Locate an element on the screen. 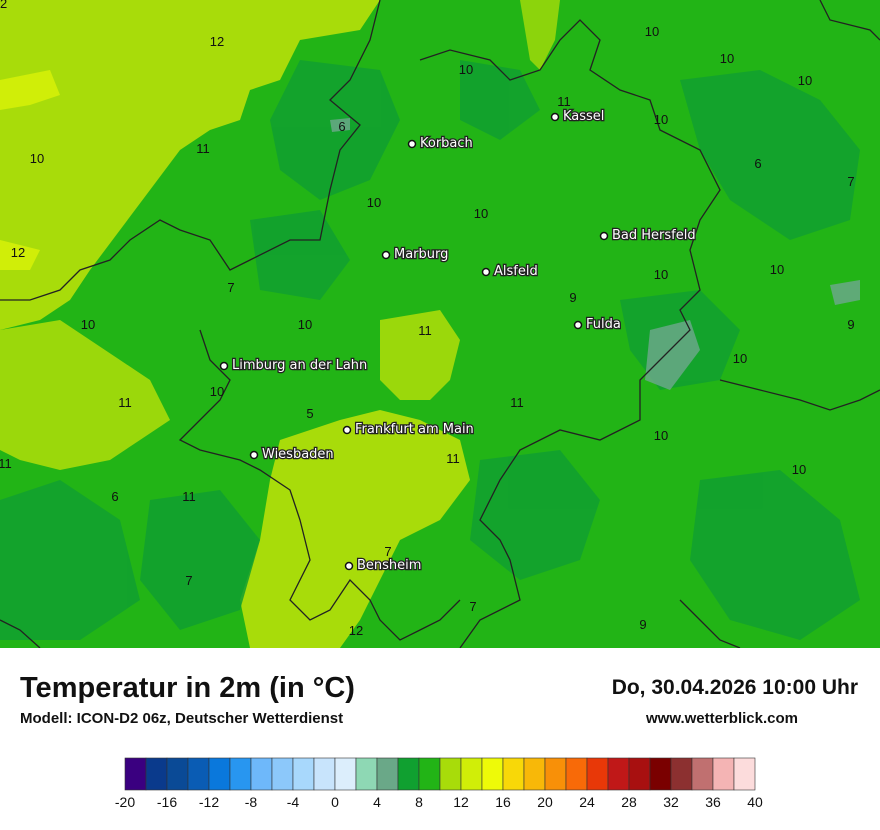 This screenshot has height=830, width=880. city-label: Korbach is located at coordinates (446, 143).